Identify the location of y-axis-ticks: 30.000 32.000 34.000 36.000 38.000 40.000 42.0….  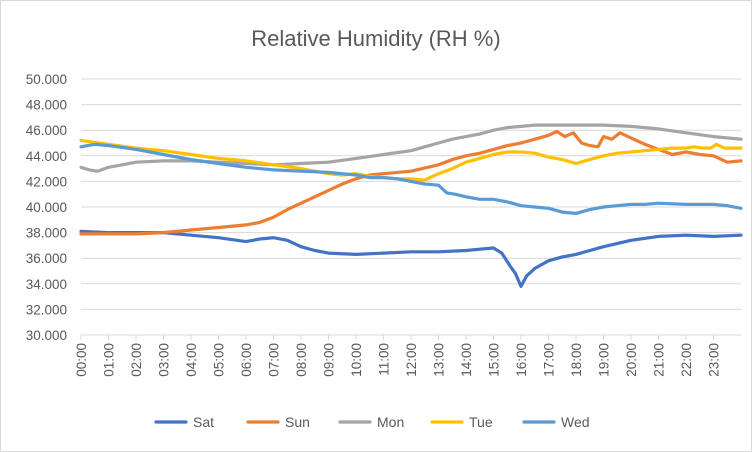
(46, 207).